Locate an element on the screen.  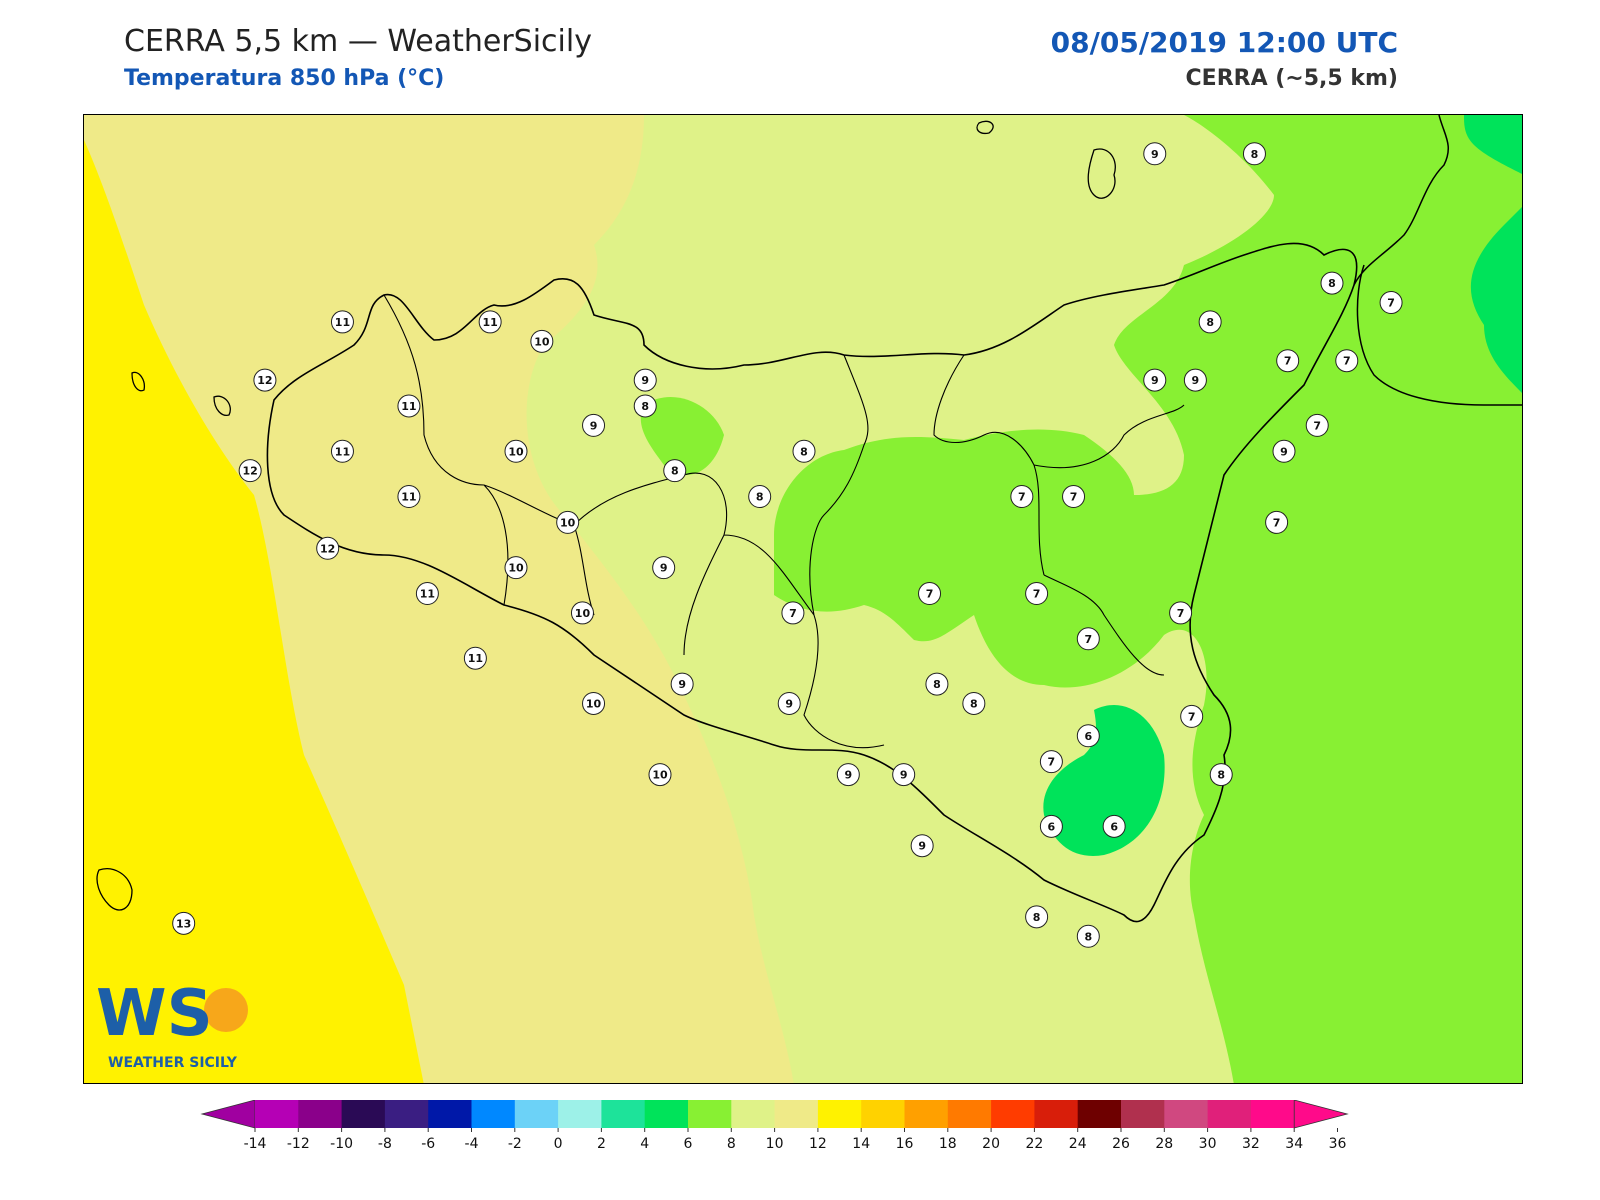
station-marker: 13 is located at coordinates (184, 923).